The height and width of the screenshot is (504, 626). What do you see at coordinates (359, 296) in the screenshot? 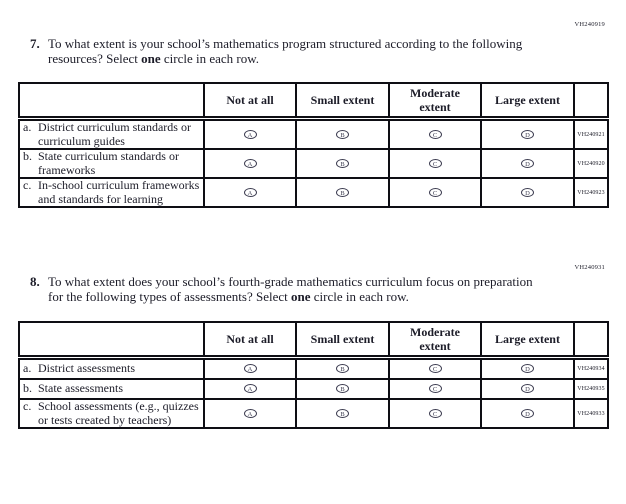
I see `question-8-text-suffix: circle in each row.` at bounding box center [359, 296].